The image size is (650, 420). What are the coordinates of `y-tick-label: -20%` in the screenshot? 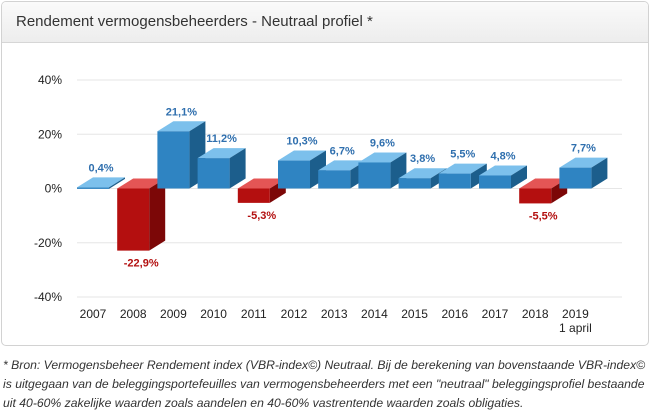 It's located at (48, 243).